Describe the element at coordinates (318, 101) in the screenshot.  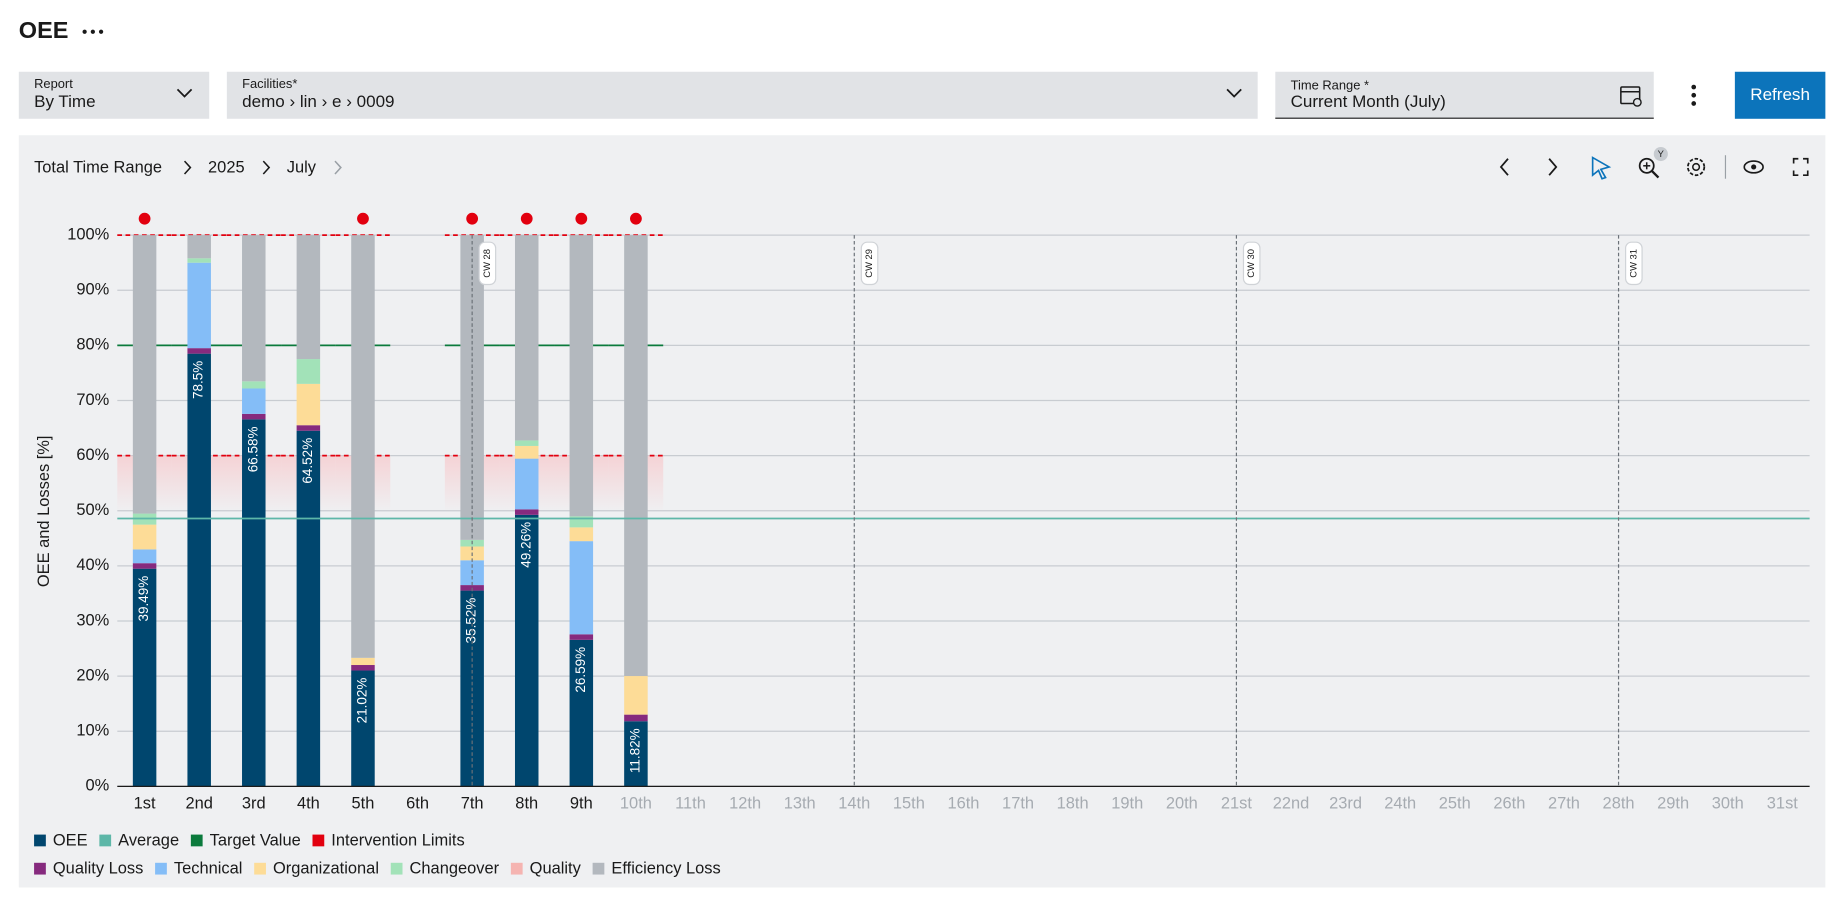
I see `field-value: demo › lin › e › 0009` at that location.